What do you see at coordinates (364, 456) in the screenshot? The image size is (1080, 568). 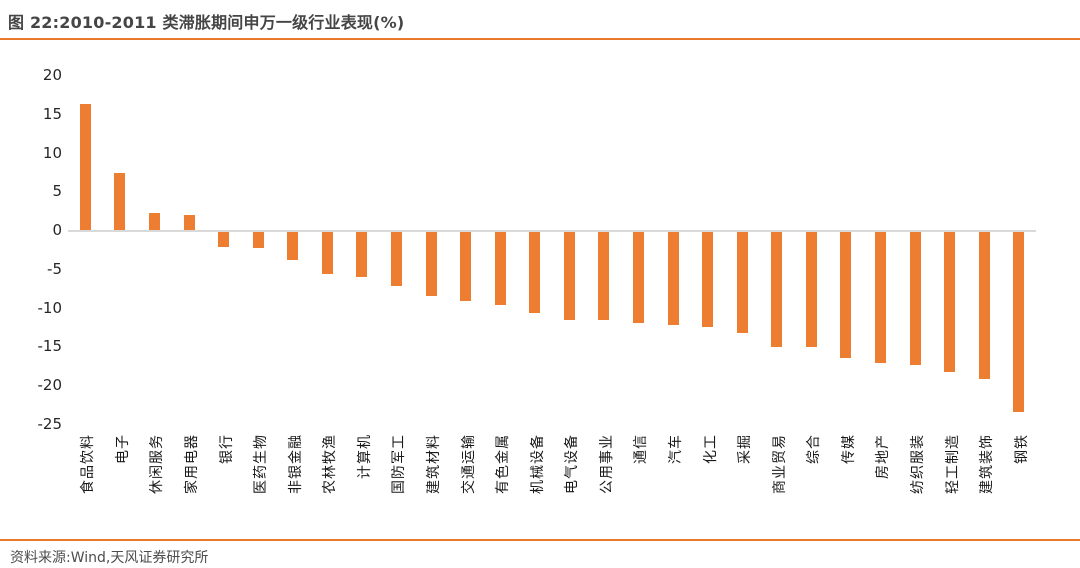 I see `x-axis-label-text: 计算机` at bounding box center [364, 456].